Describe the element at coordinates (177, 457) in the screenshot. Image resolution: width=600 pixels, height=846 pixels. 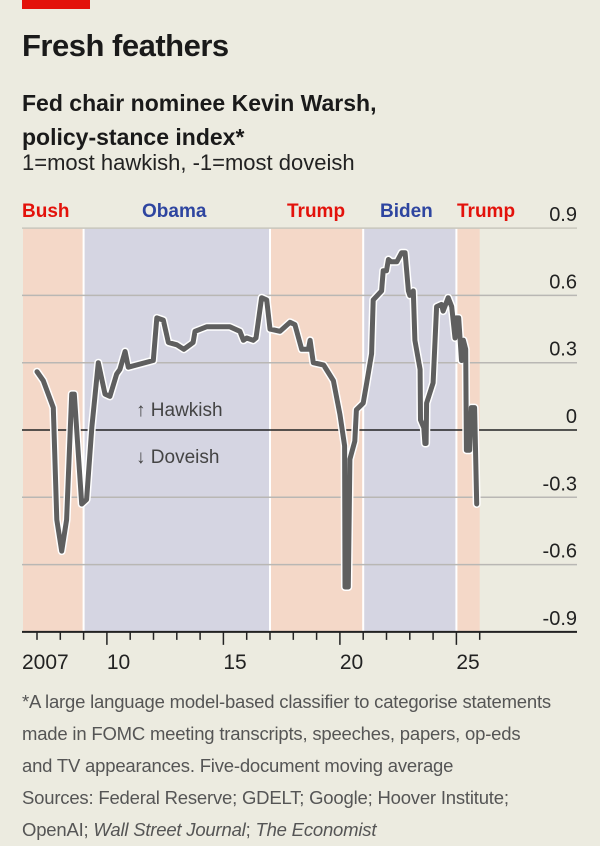
I see `annotation-doveish: ↓ Doveish` at that location.